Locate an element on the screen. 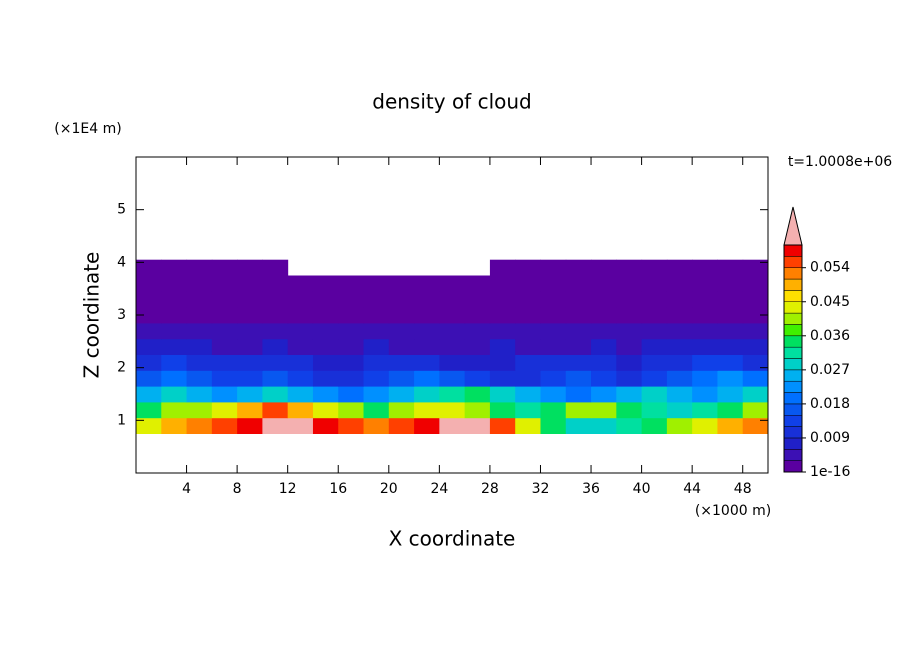 The image size is (904, 654). y-tick-label: 2 is located at coordinates (121, 368).